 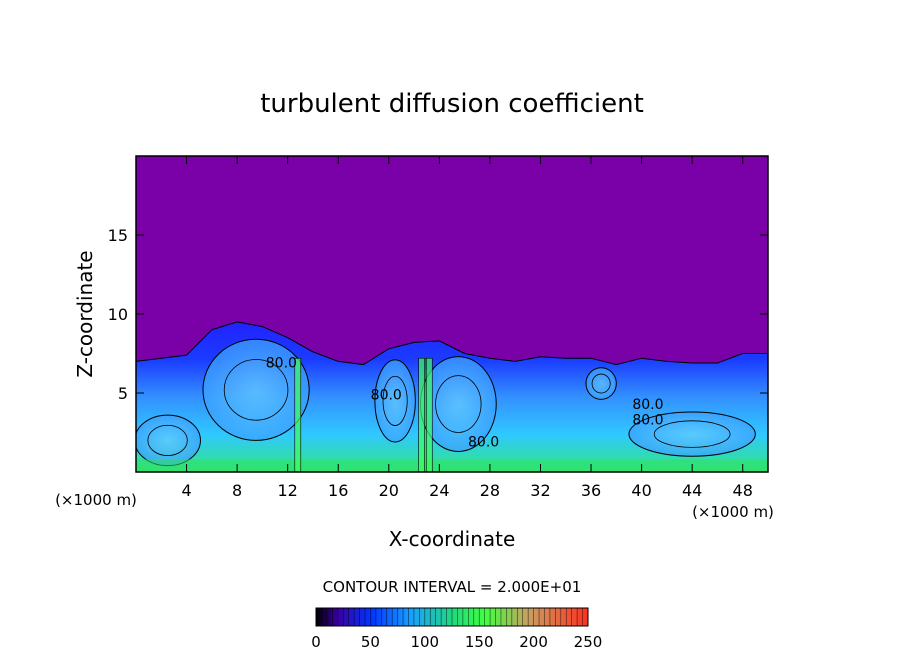 What do you see at coordinates (316, 642) in the screenshot?
I see `colorbar-tick-label: 0` at bounding box center [316, 642].